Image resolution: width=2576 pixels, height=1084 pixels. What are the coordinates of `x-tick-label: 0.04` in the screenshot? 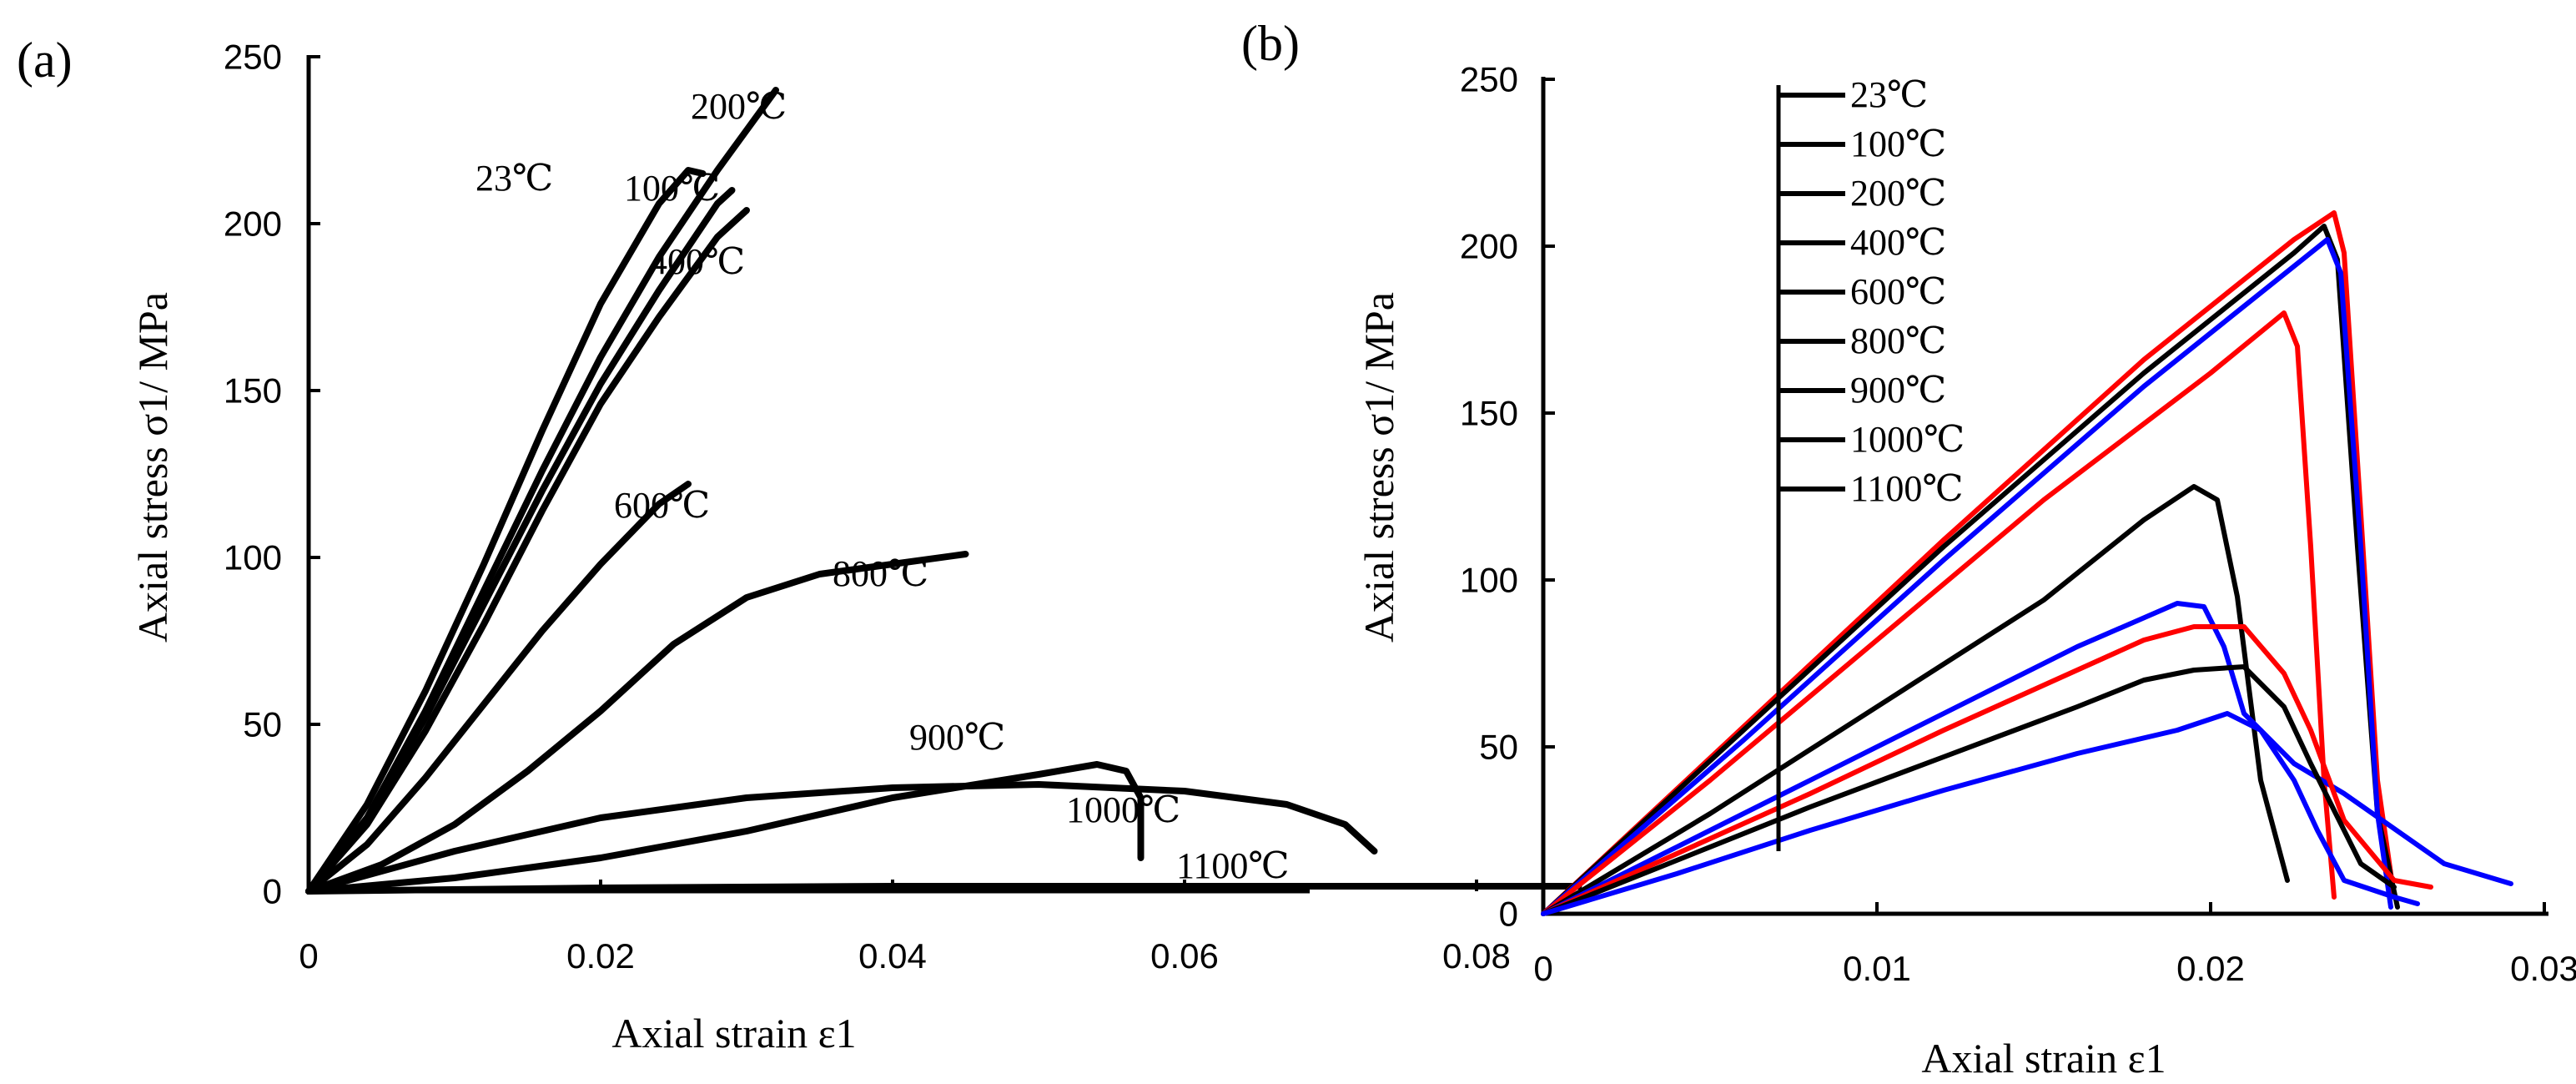 It's located at (892, 956).